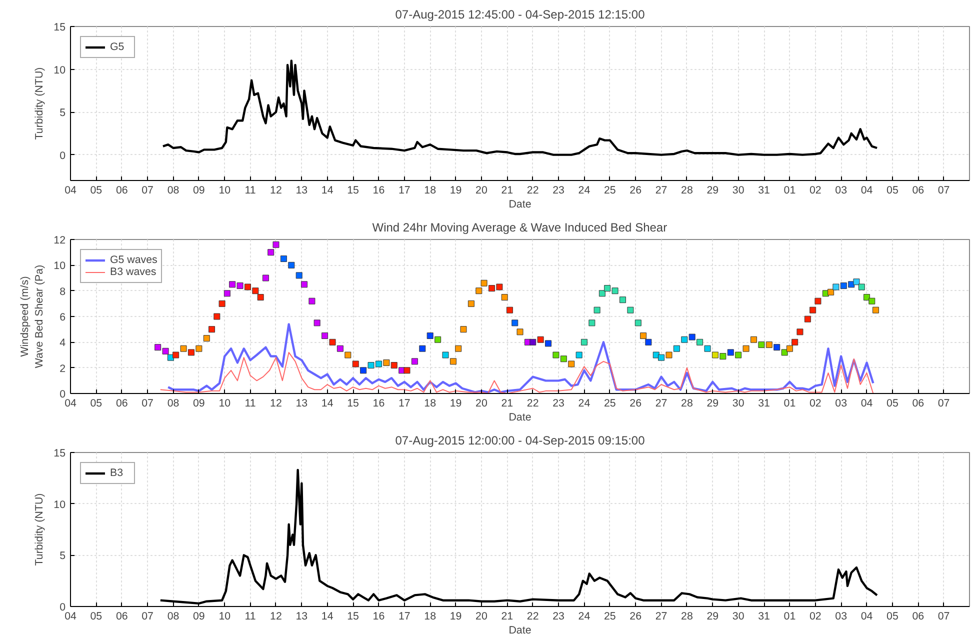 This screenshot has height=639, width=979. I want to click on line-series, so click(517, 373).